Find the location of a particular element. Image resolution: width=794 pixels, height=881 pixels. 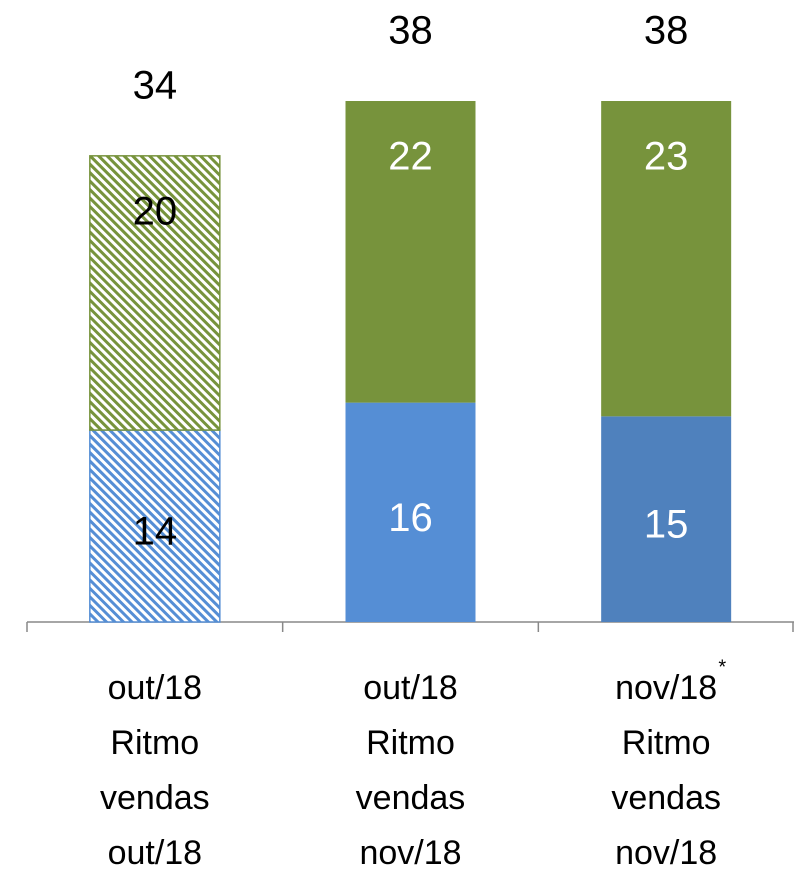

data-label: 23 is located at coordinates (666, 157).